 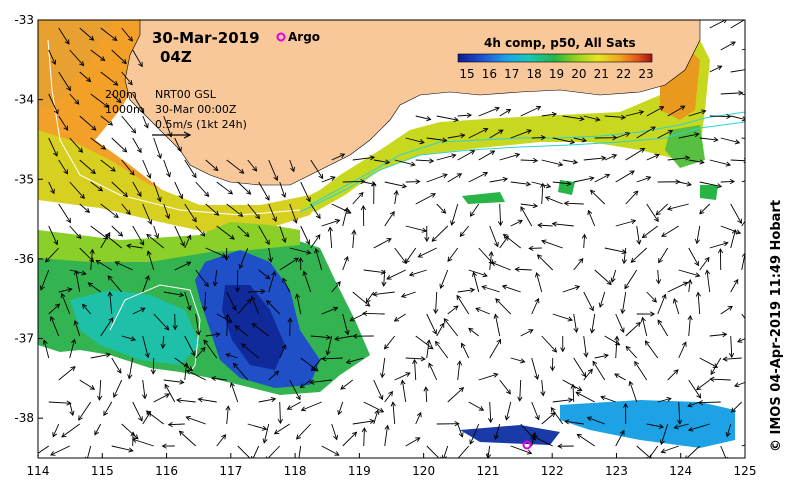 I want to click on colorbar-tick-label: 19, so click(x=556, y=74).